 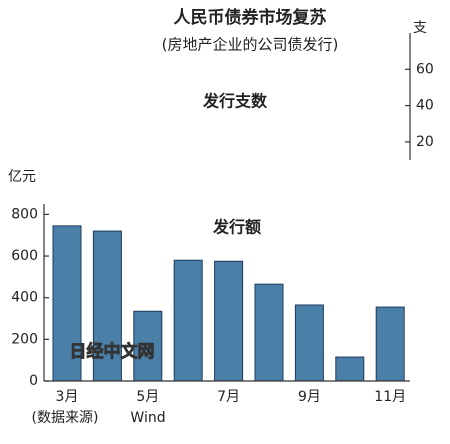 What do you see at coordinates (425, 142) in the screenshot?
I see `y-tick-label: 20` at bounding box center [425, 142].